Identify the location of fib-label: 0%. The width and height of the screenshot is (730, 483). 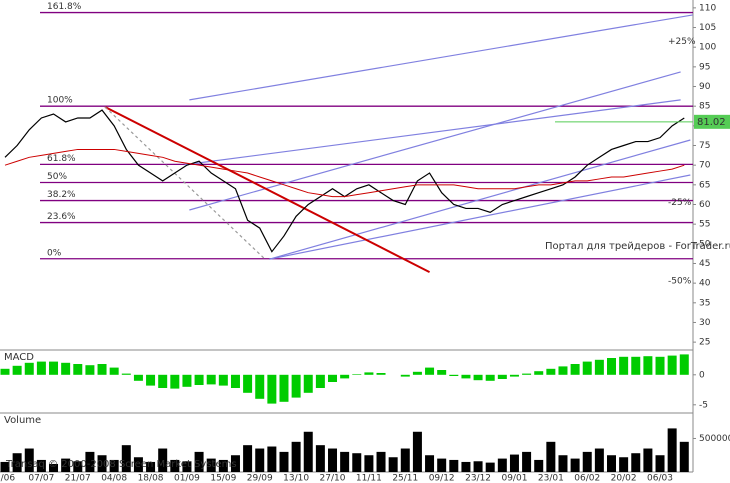
(54, 253).